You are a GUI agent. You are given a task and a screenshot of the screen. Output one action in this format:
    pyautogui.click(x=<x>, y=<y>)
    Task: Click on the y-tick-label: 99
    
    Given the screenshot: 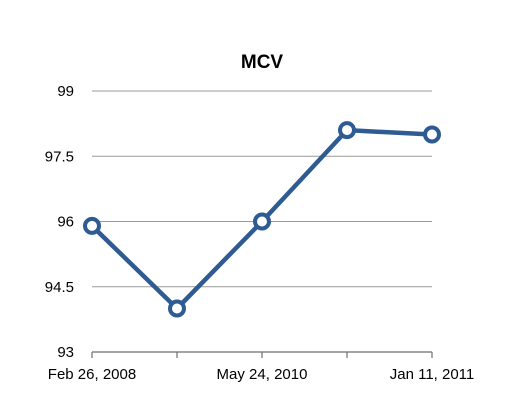 What is the action you would take?
    pyautogui.click(x=65, y=91)
    